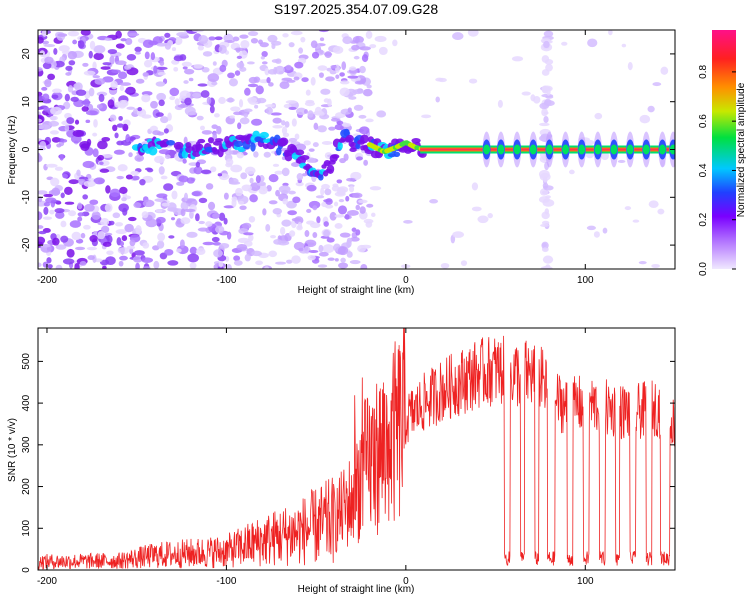  What do you see at coordinates (406, 581) in the screenshot?
I see `snr-x-tick-label: 0` at bounding box center [406, 581].